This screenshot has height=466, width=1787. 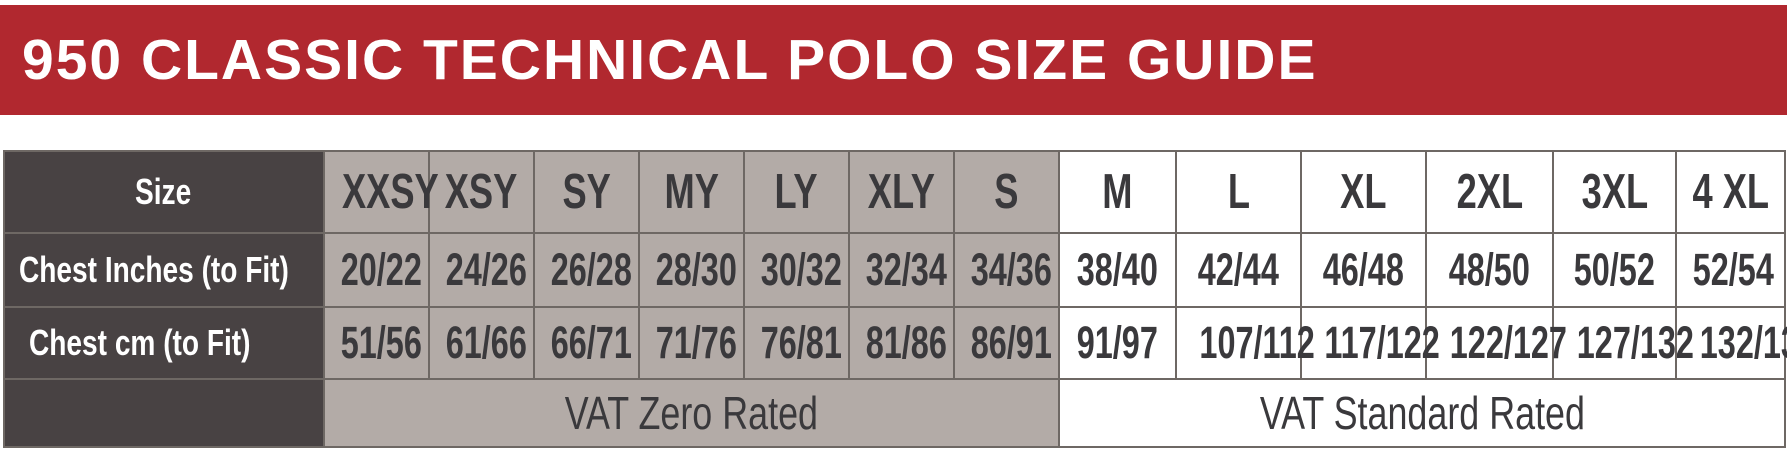 What do you see at coordinates (1731, 343) in the screenshot?
I see `chest-cm-cell: 132/137` at bounding box center [1731, 343].